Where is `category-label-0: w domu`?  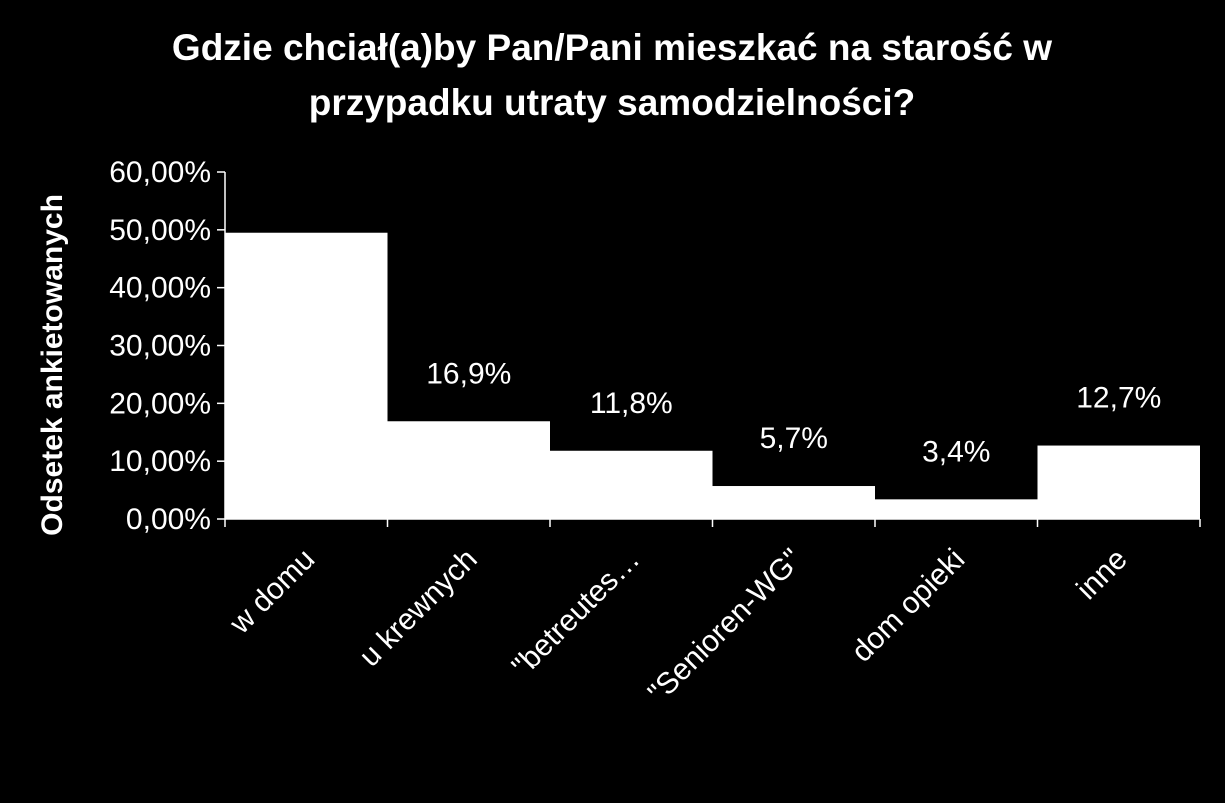 category-label-0: w domu is located at coordinates (272, 592).